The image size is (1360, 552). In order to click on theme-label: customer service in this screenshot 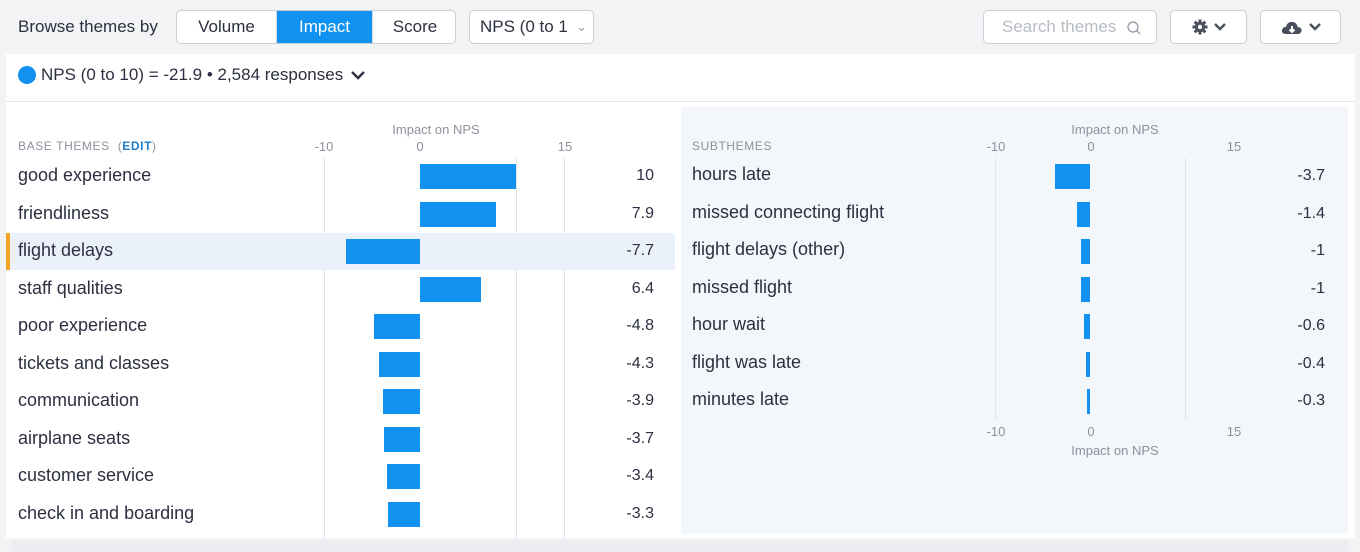, I will do `click(86, 475)`.